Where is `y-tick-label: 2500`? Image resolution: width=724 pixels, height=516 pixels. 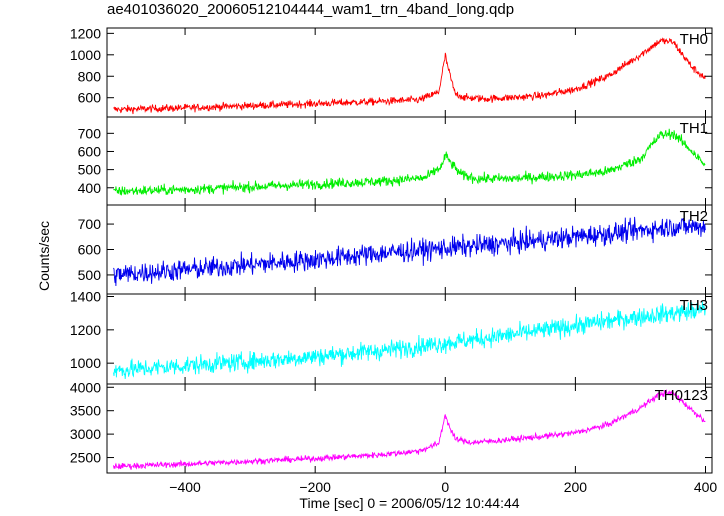
y-tick-label: 2500 is located at coordinates (85, 458).